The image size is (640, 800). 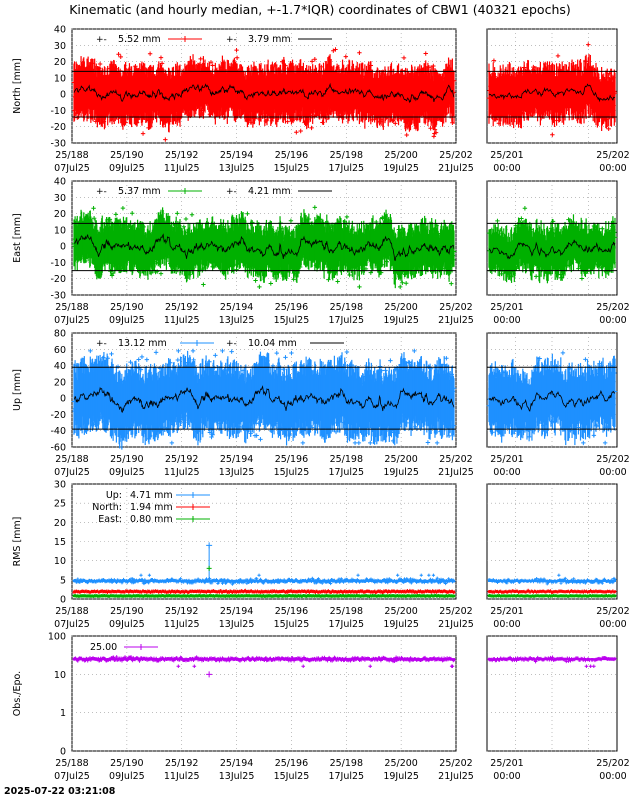 What do you see at coordinates (71, 307) in the screenshot?
I see `x-tick-label: 25/188` at bounding box center [71, 307].